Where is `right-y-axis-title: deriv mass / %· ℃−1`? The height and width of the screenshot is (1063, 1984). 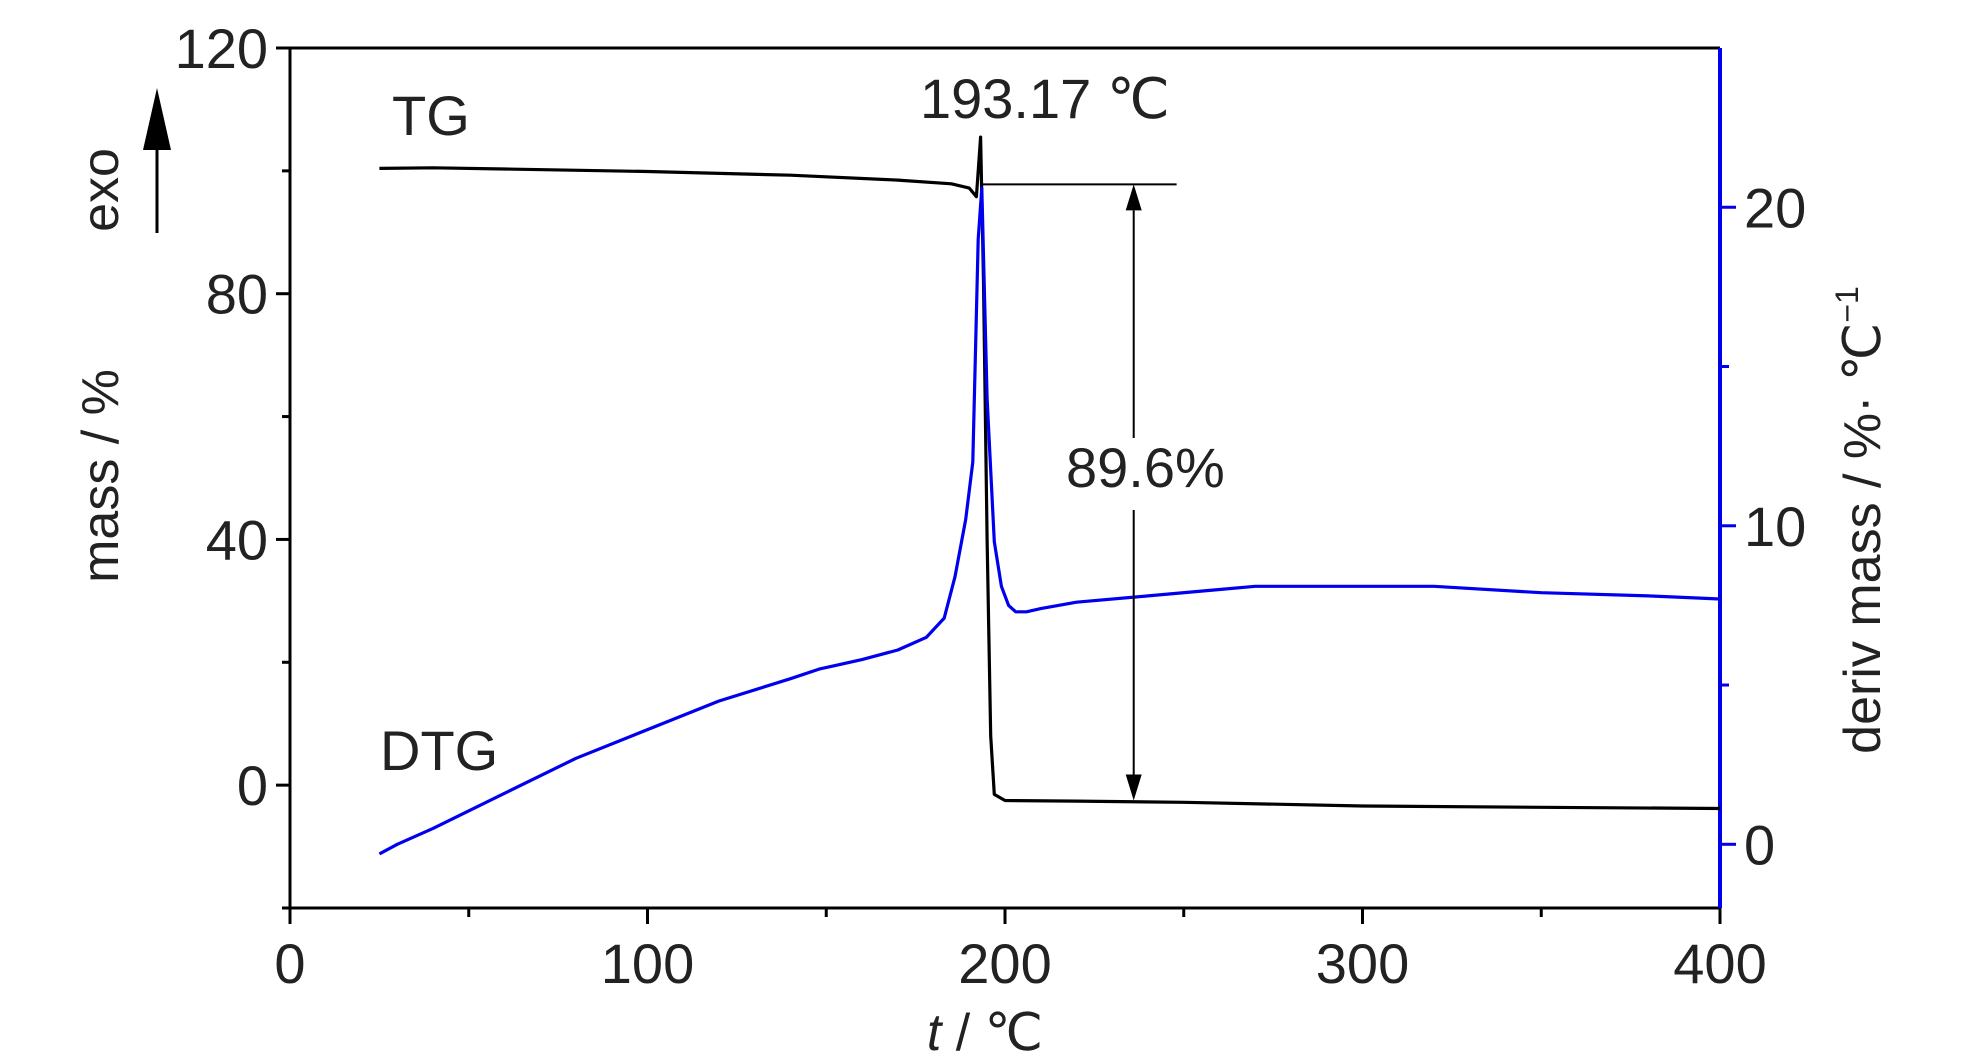
right-y-axis-title: deriv mass / %· ℃−1 is located at coordinates (1860, 520).